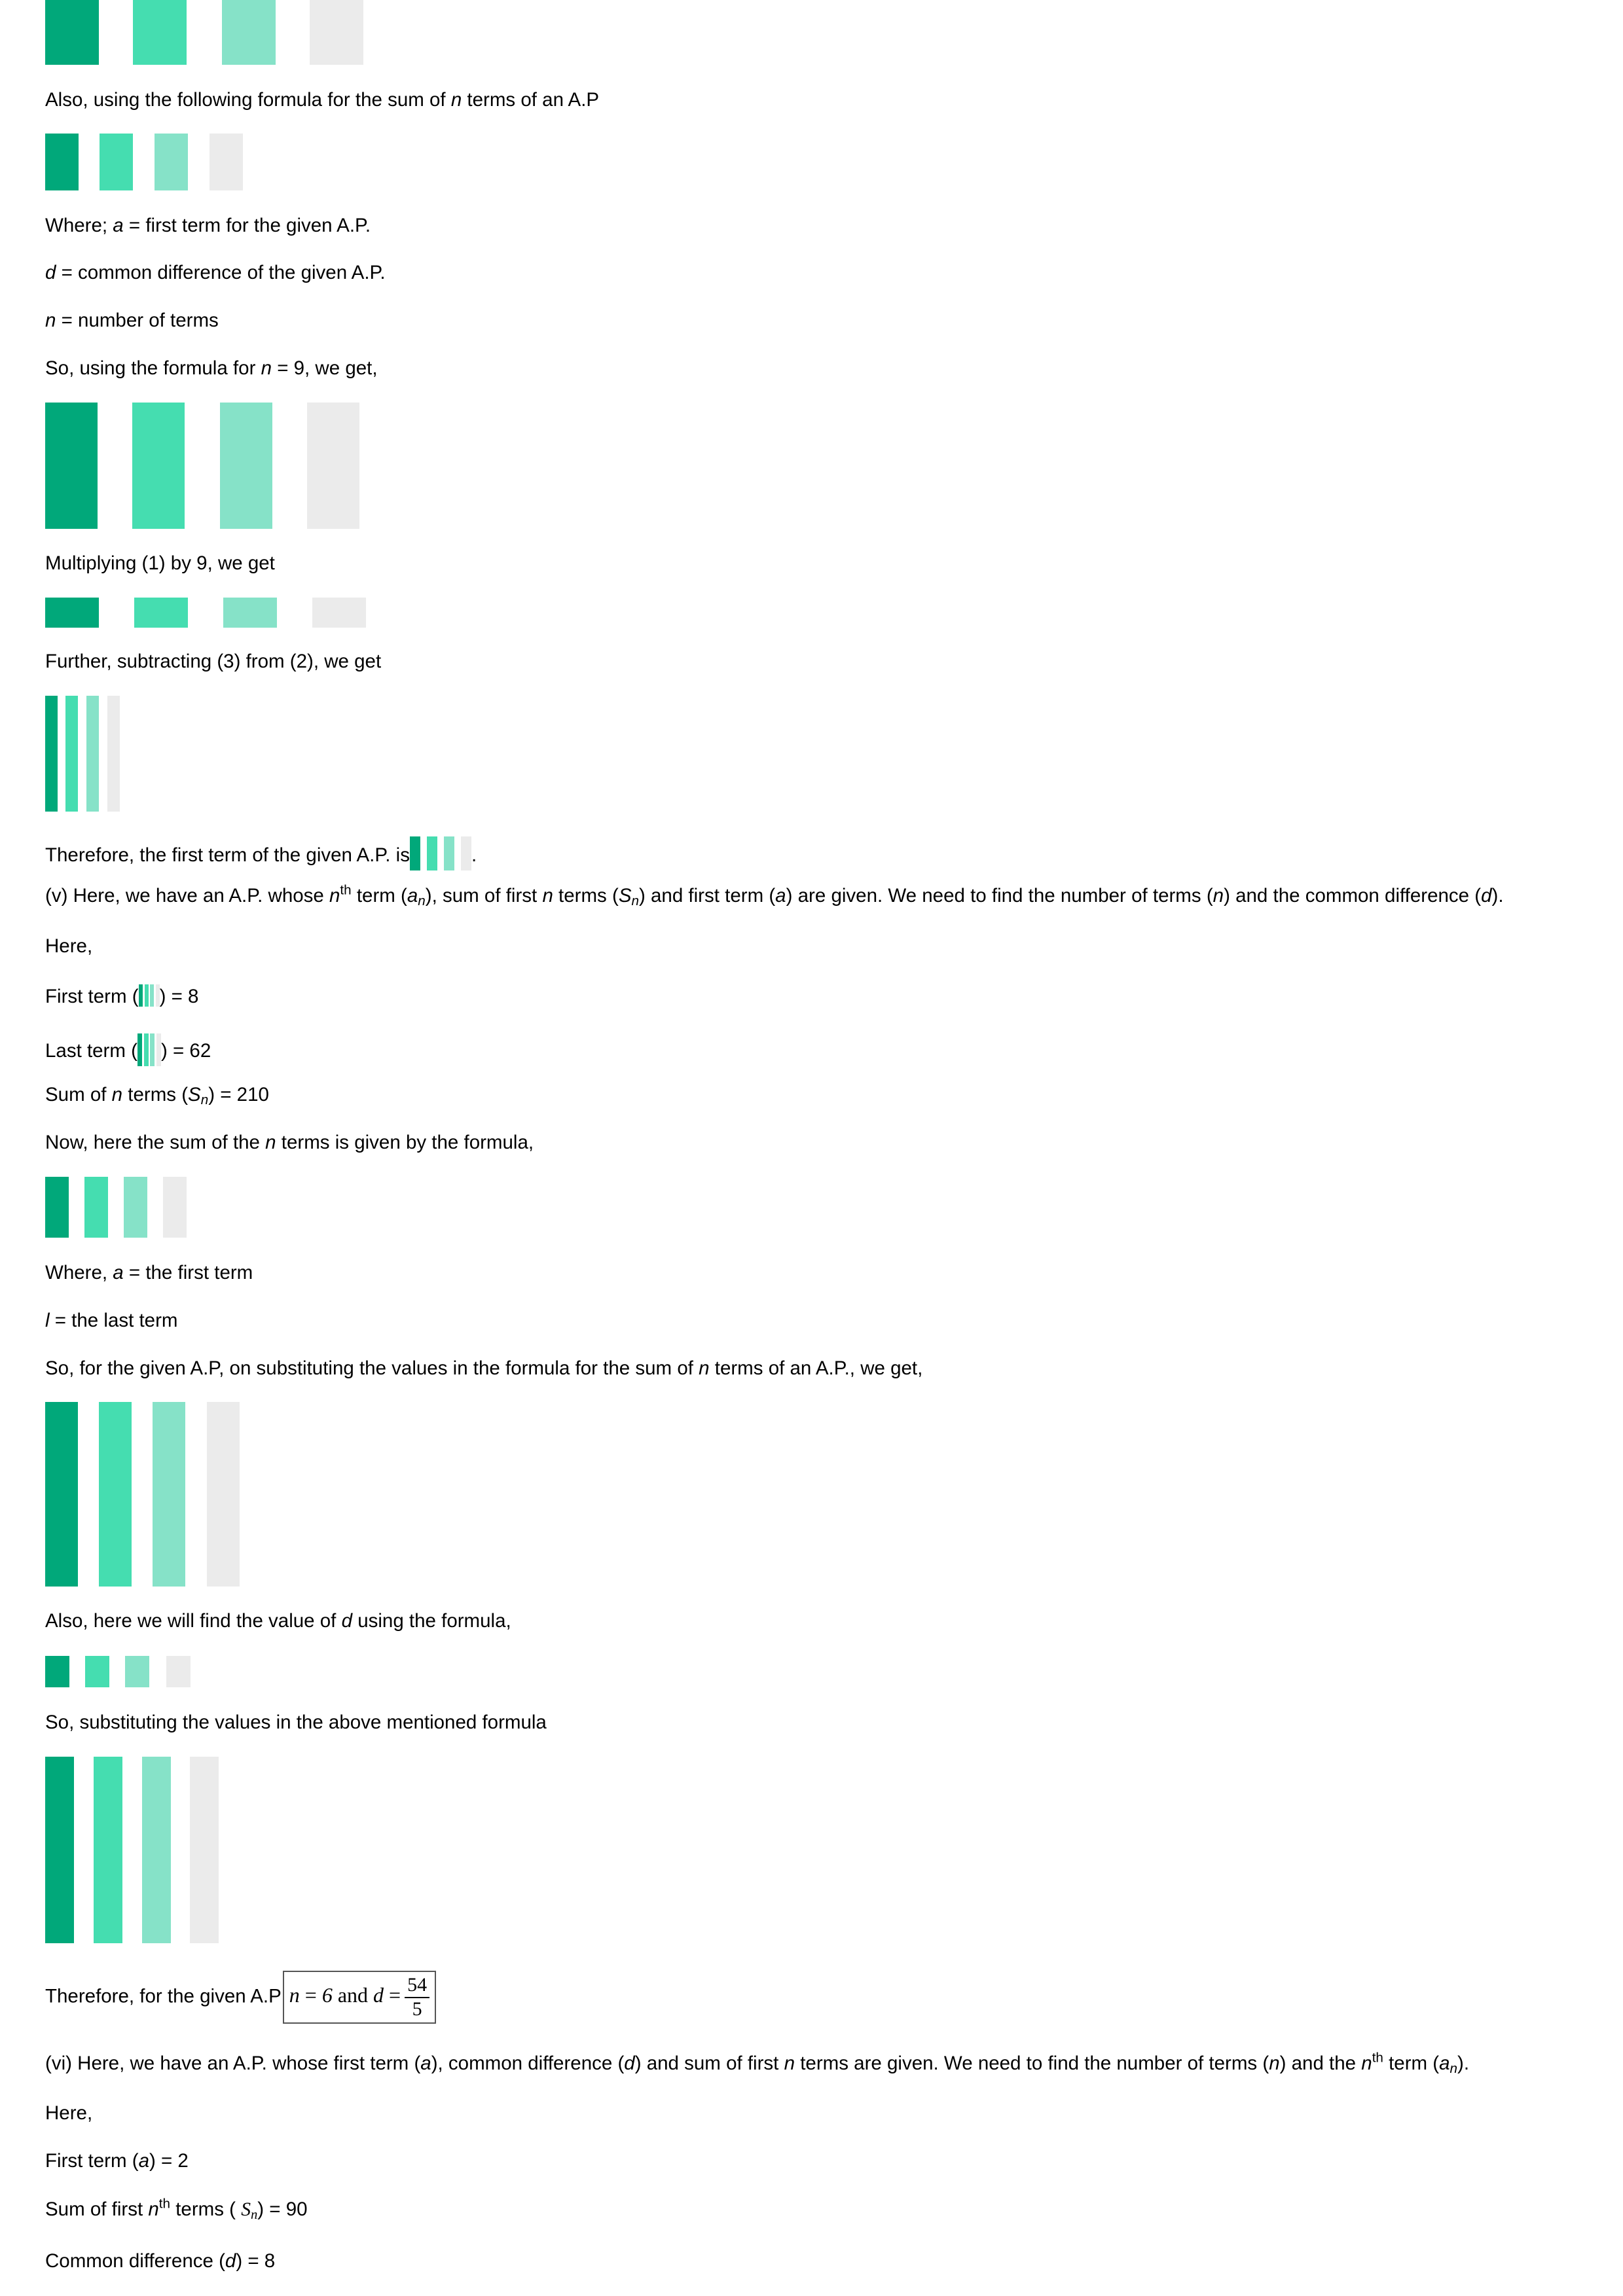 The image size is (1623, 2296). I want to click on fraction-denominator: 5, so click(417, 2009).